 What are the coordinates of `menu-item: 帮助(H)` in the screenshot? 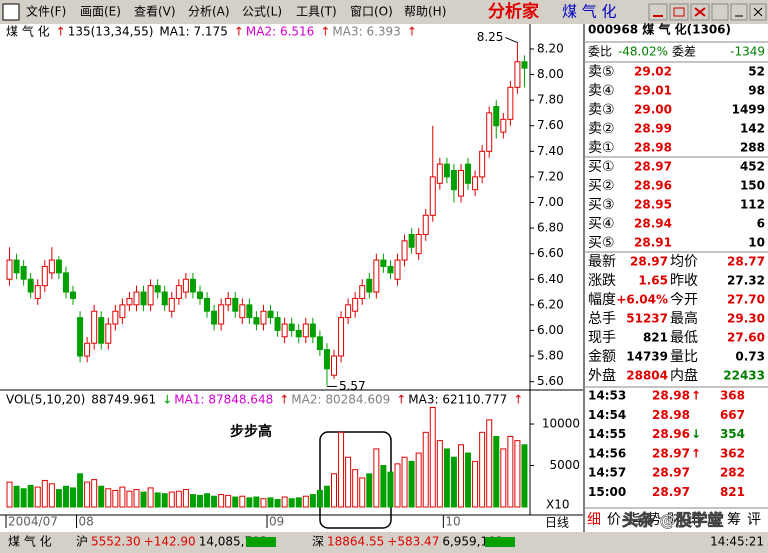 It's located at (425, 12).